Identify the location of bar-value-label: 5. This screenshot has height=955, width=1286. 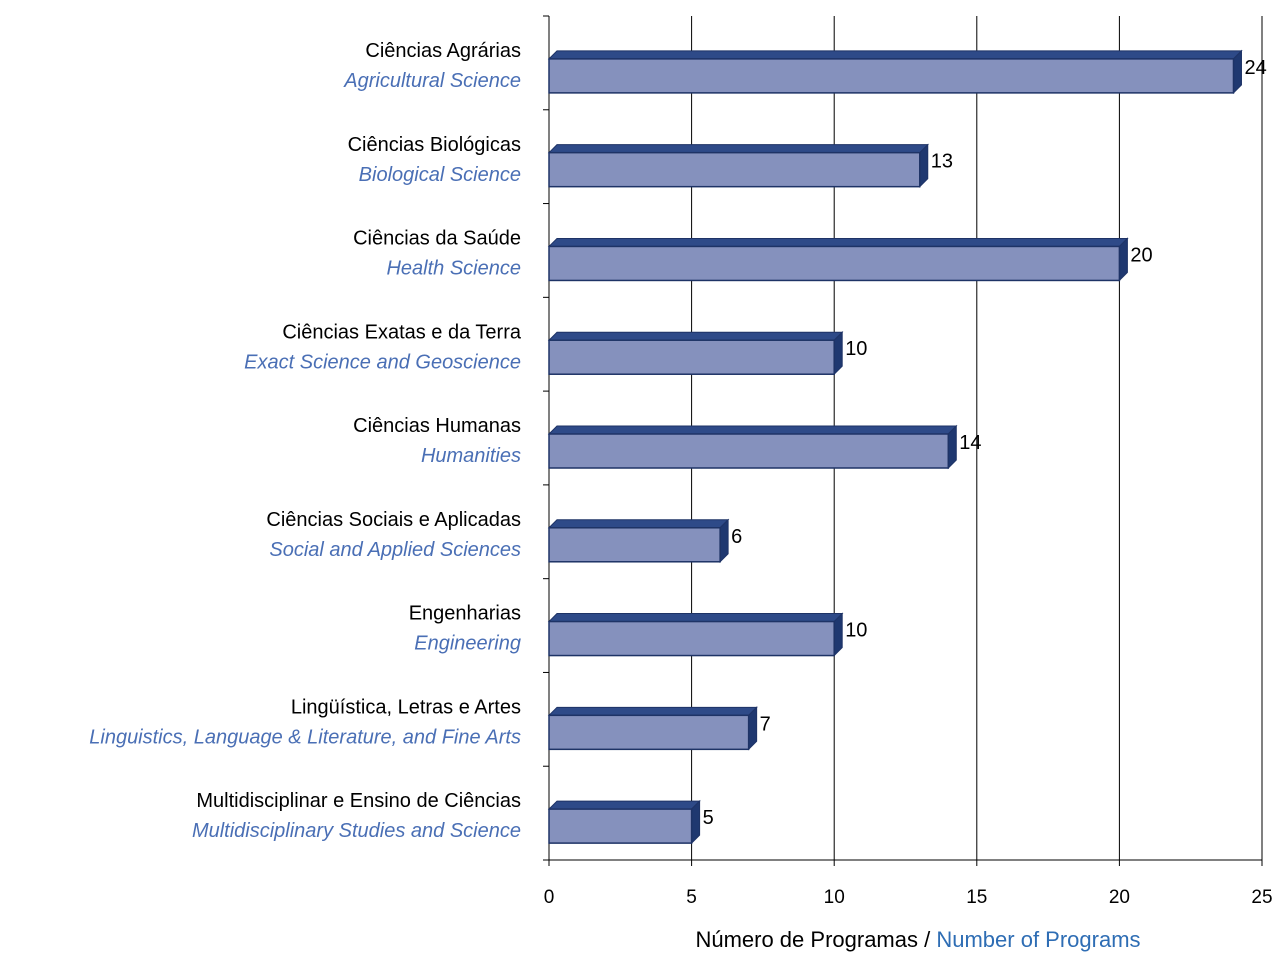
(708, 818).